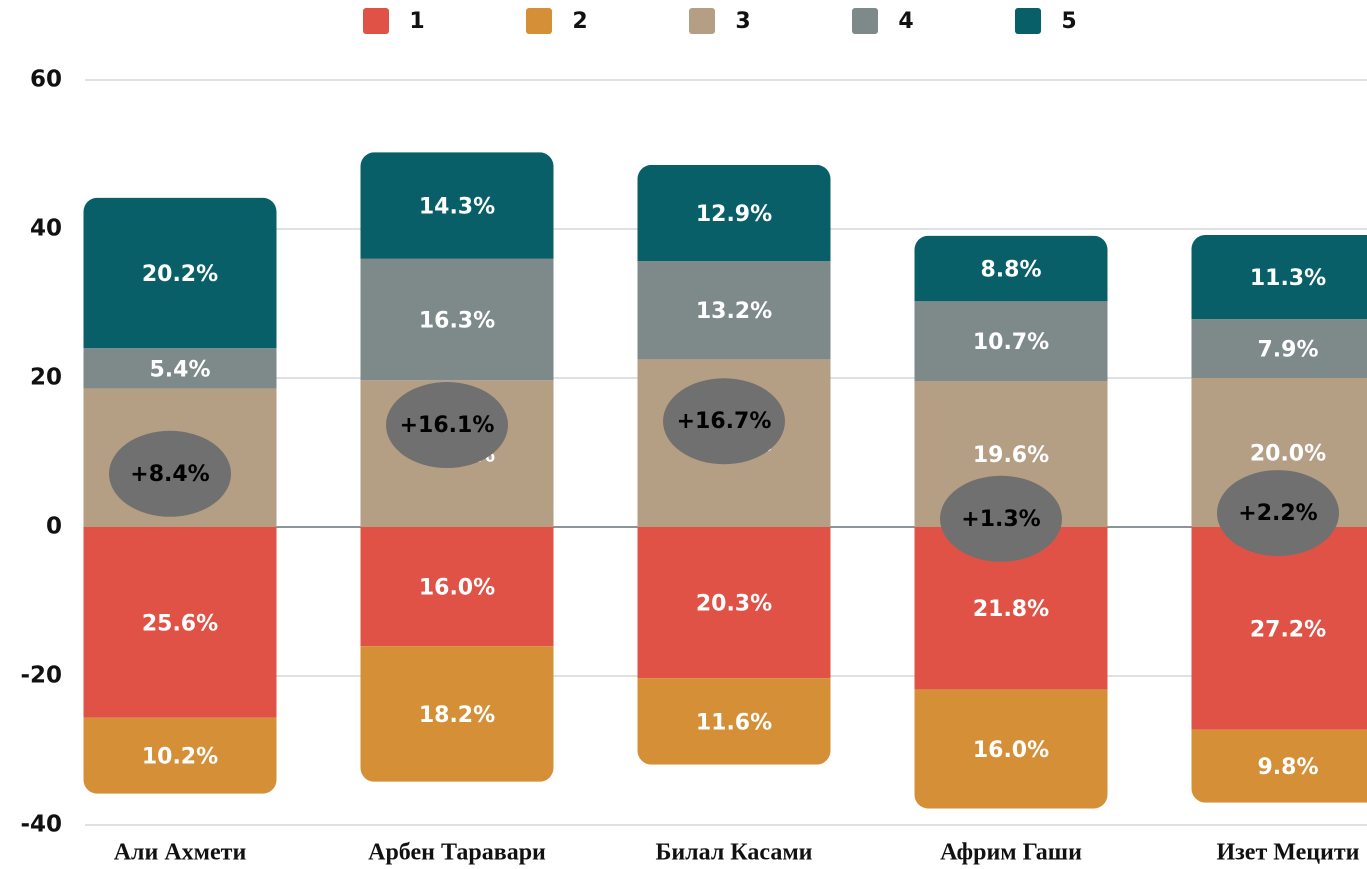 The height and width of the screenshot is (869, 1367). I want to click on data-label: 25.6%, so click(180, 623).